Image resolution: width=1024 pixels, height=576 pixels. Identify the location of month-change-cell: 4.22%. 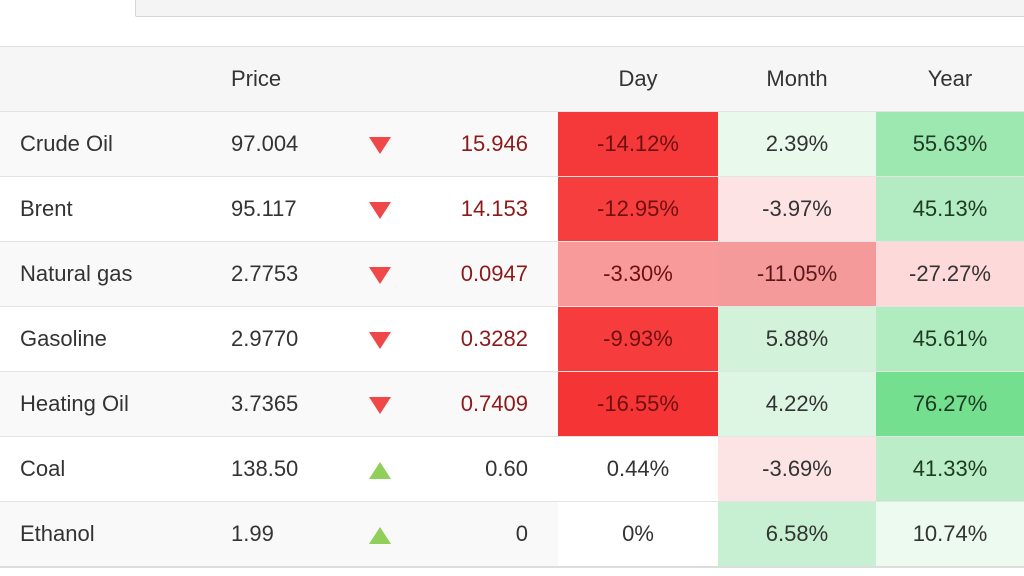
(797, 404).